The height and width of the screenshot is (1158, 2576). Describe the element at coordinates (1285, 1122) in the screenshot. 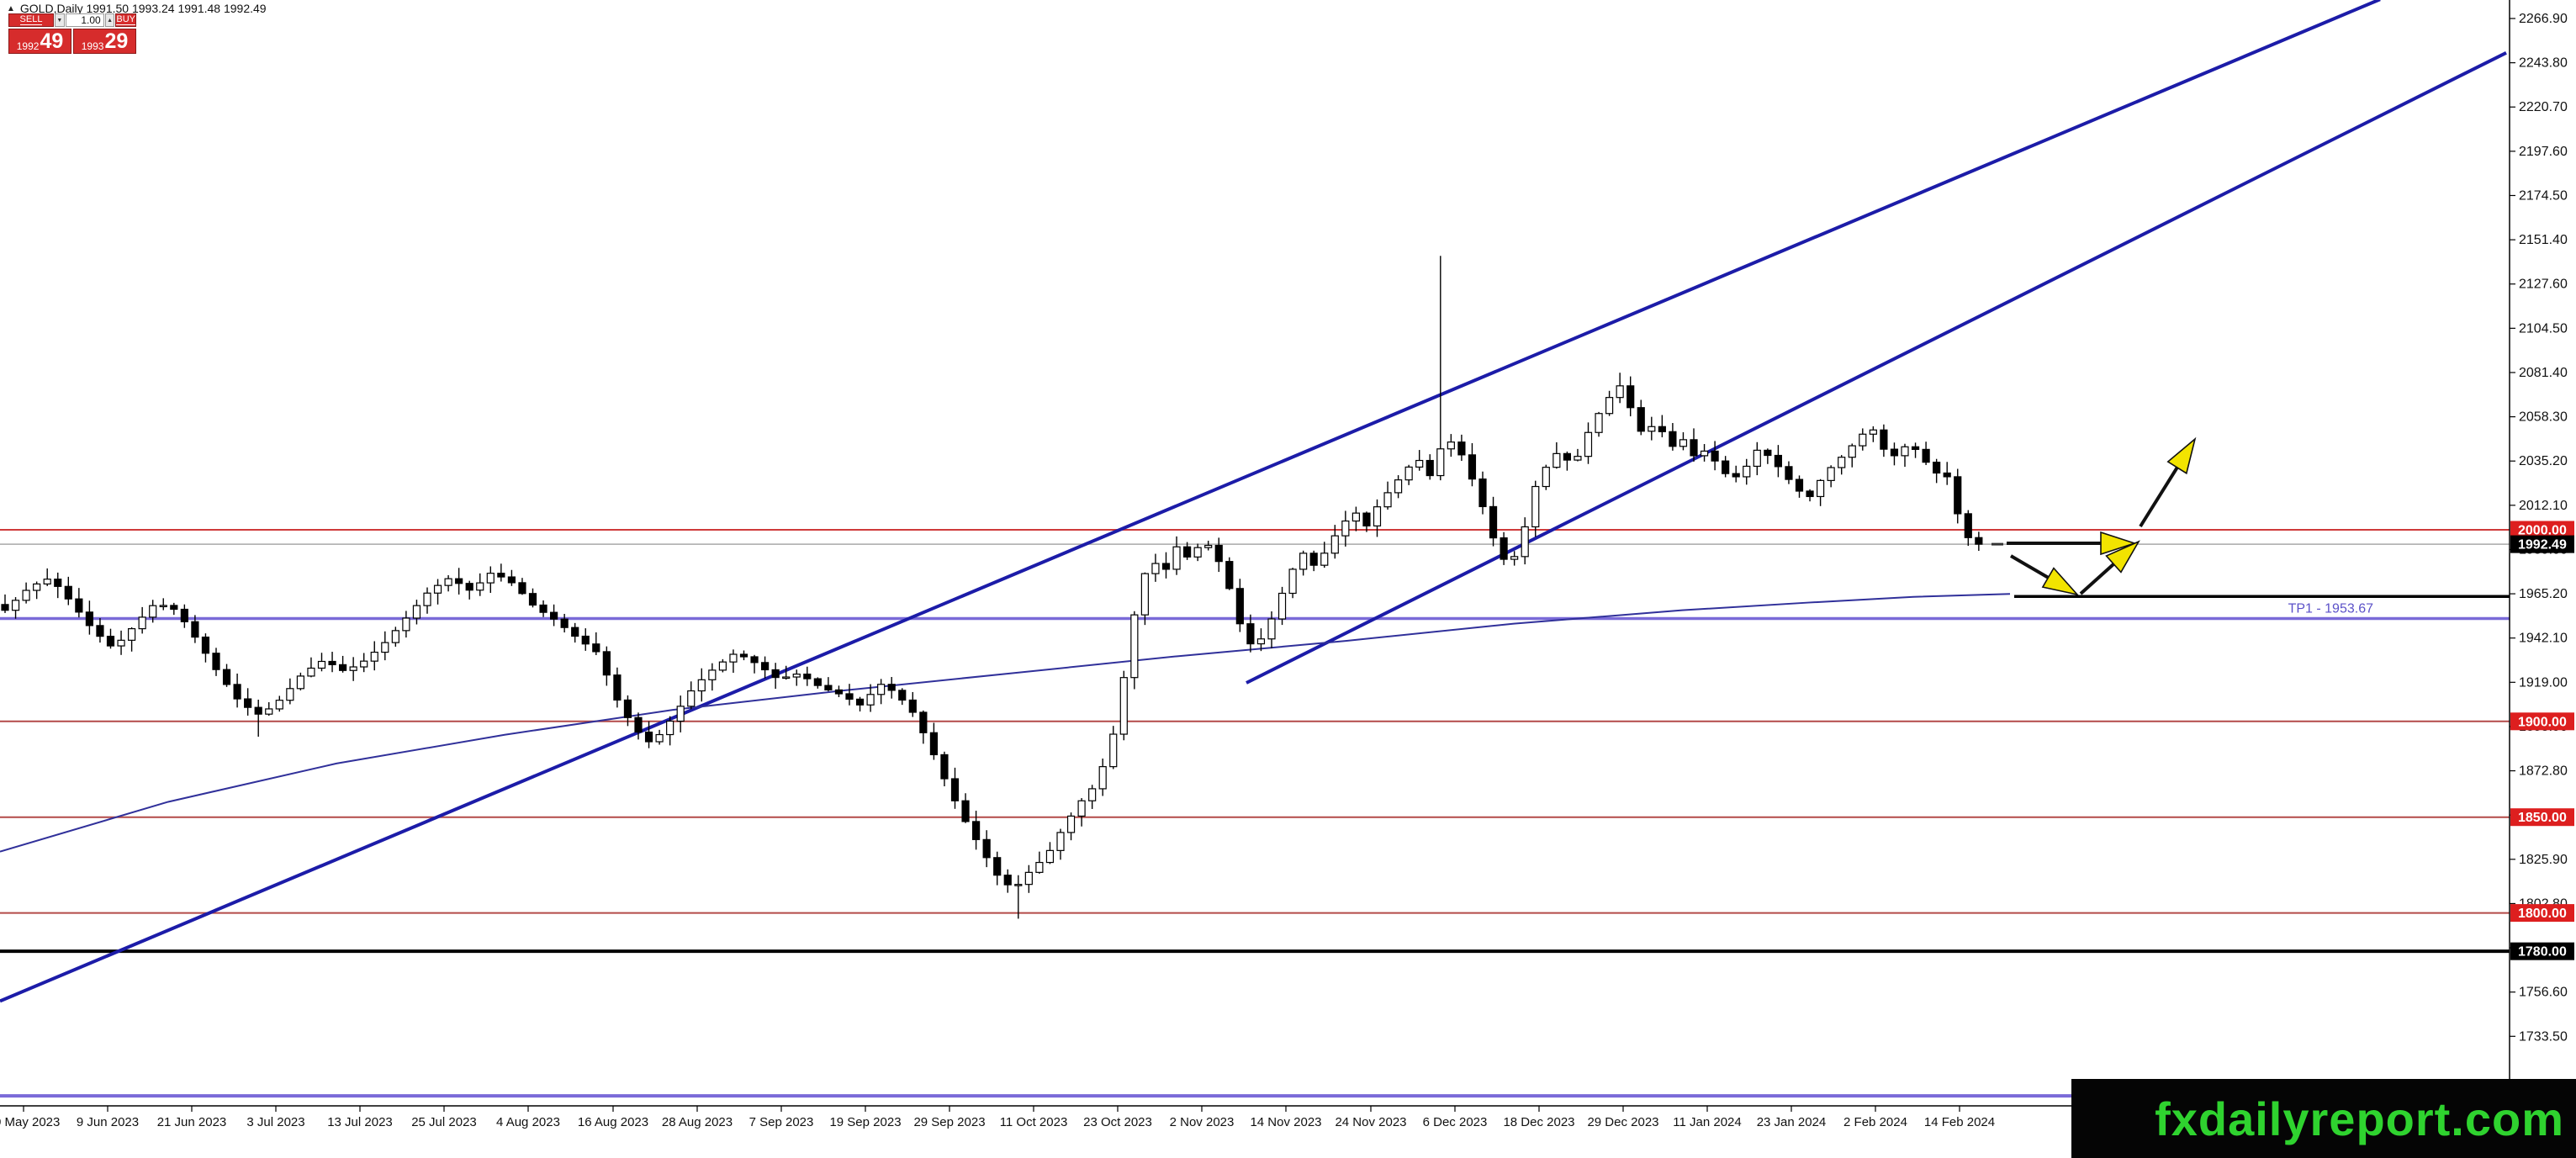

I see `date-tick-label: 14 Nov 2023` at that location.